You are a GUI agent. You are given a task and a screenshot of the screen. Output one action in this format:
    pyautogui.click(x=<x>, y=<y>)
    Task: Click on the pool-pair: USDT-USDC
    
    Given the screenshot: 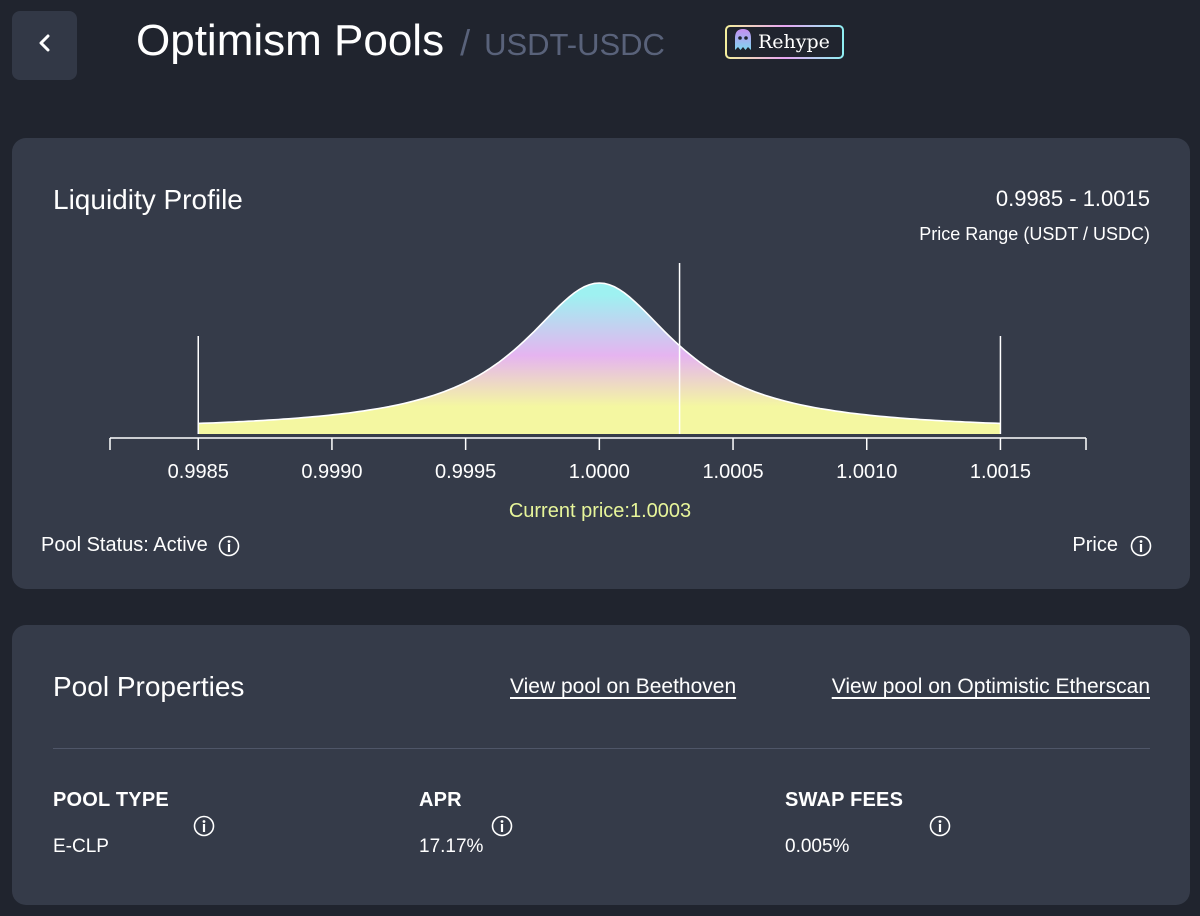 What is the action you would take?
    pyautogui.click(x=574, y=44)
    